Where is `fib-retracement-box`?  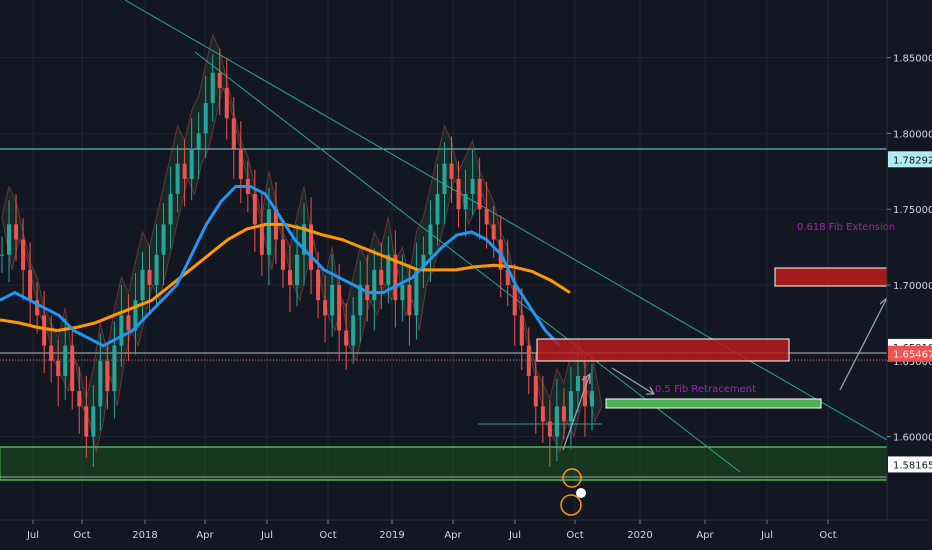
fib-retracement-box is located at coordinates (713, 403).